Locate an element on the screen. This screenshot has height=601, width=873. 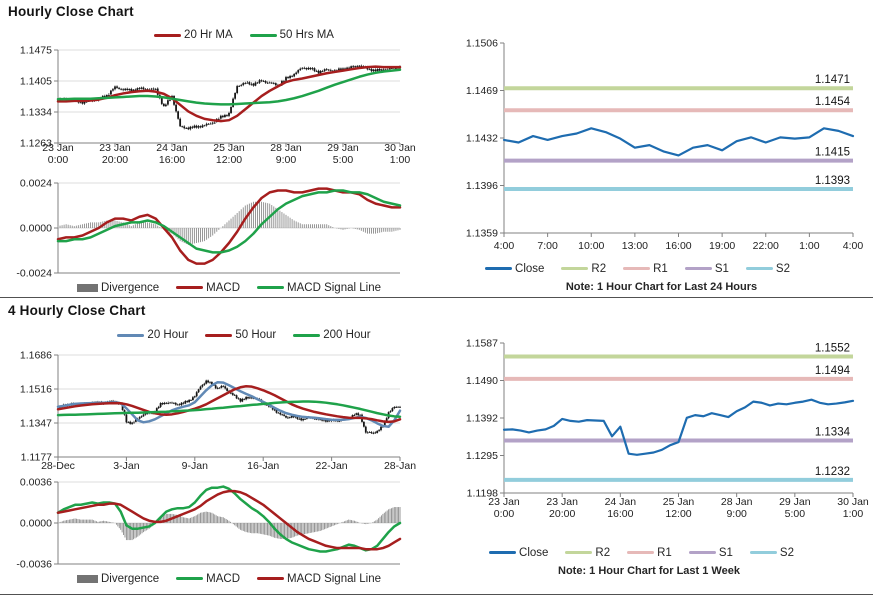
legend-item-s1: S1 is located at coordinates (710, 553).